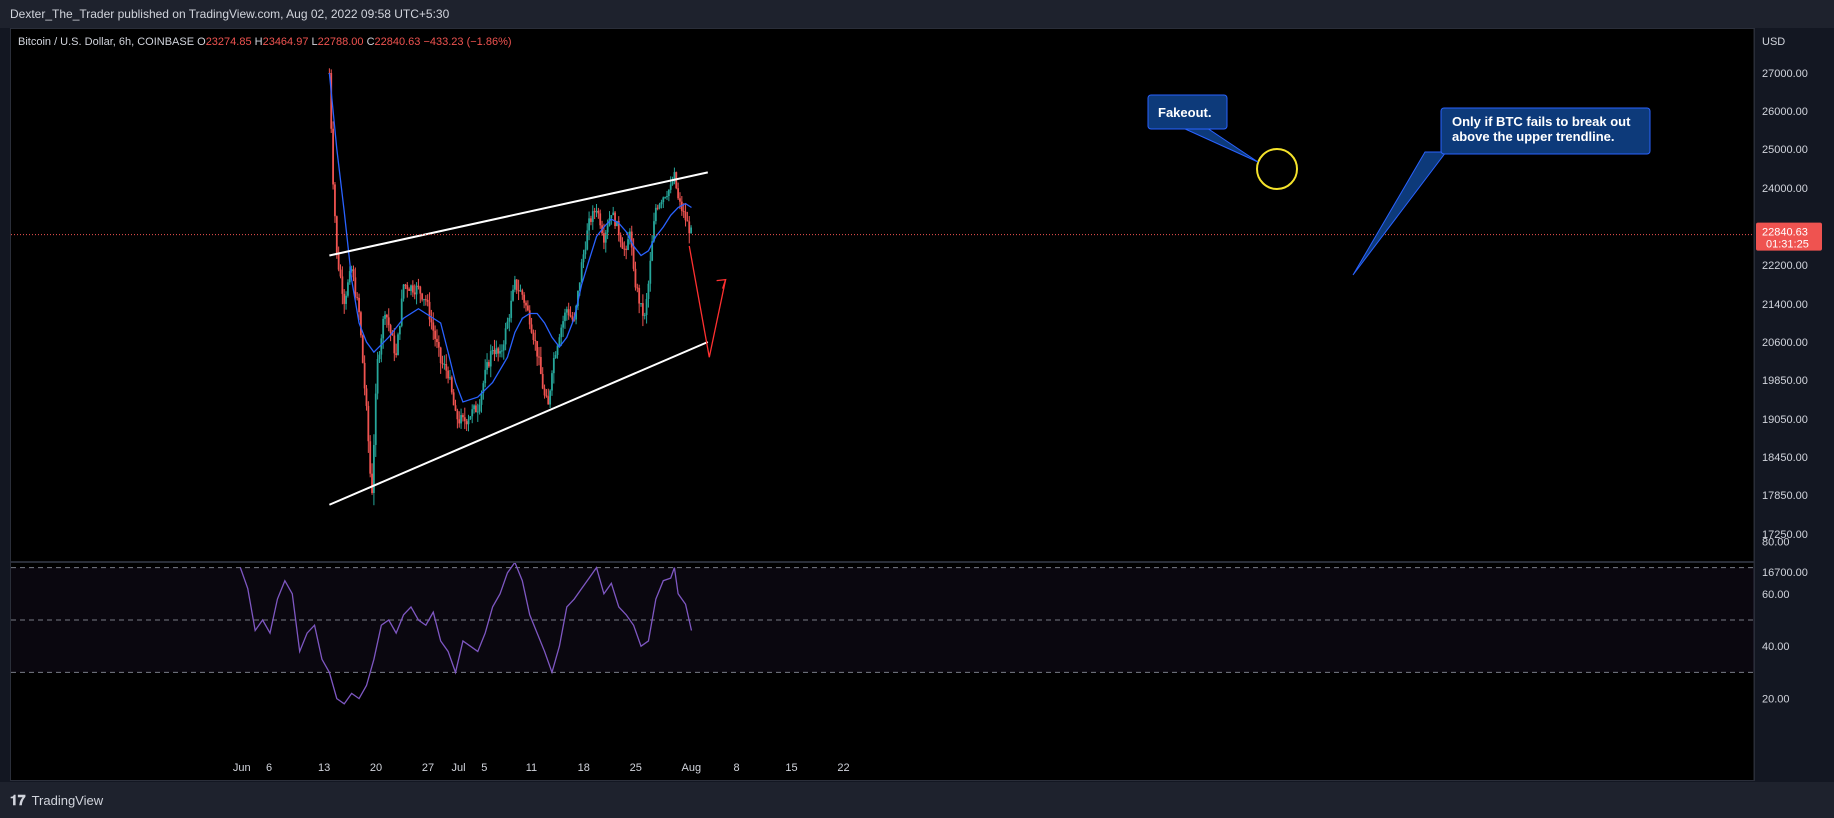  I want to click on tradingview-logo: 𝟏𝟕 TradingView, so click(56, 800).